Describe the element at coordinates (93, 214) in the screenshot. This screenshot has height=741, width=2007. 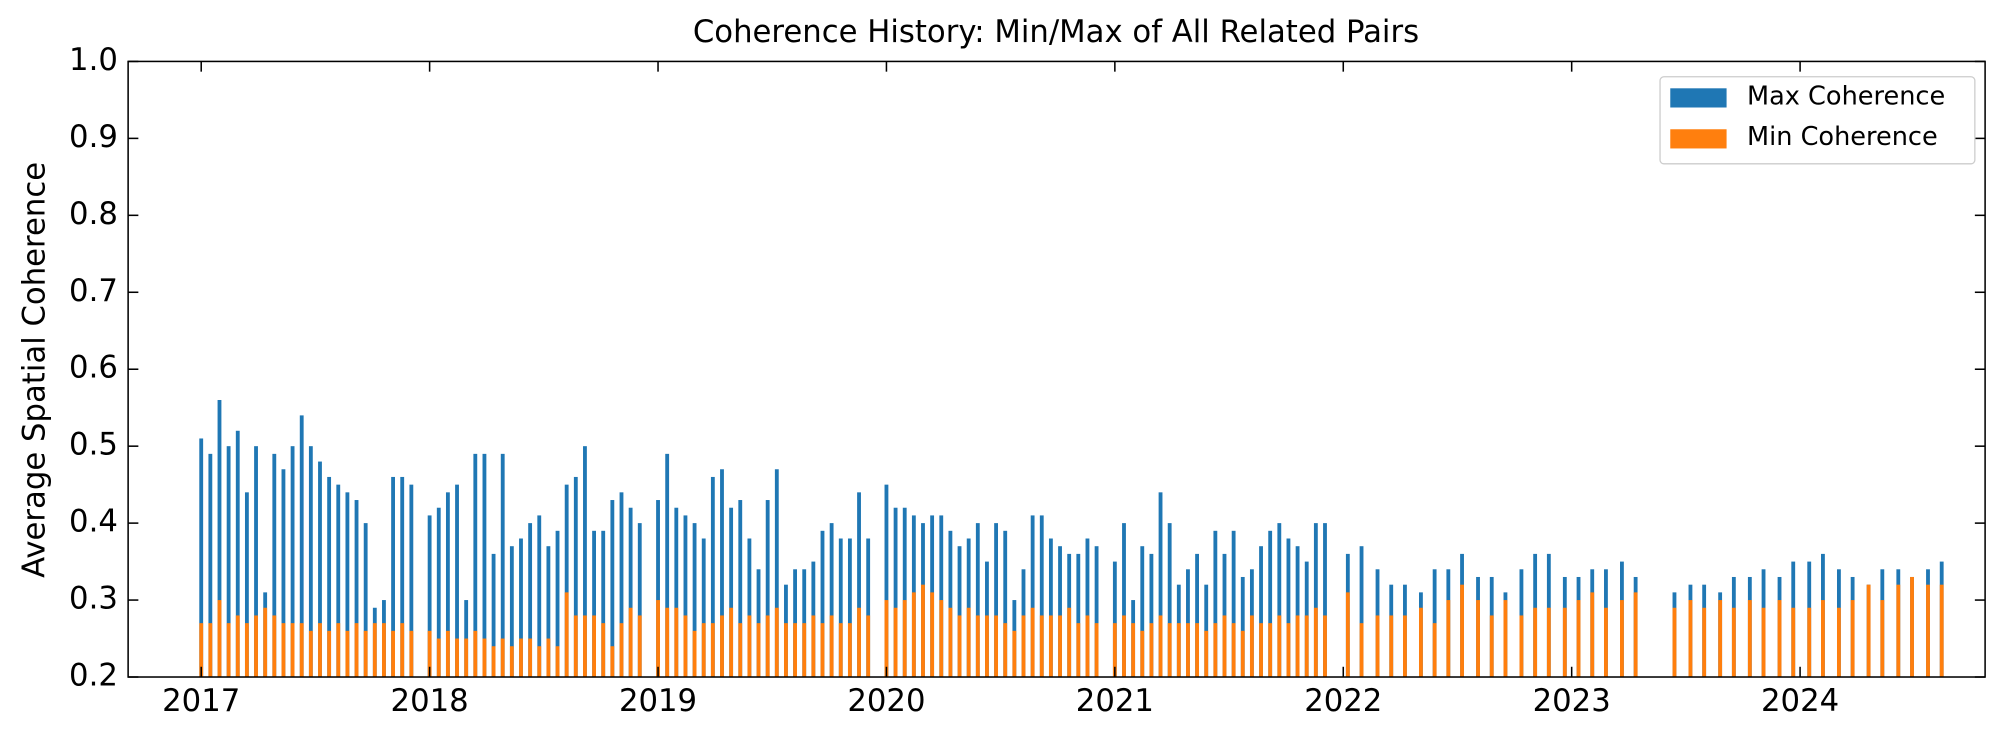
I see `y-tick-label: 0.8` at that location.